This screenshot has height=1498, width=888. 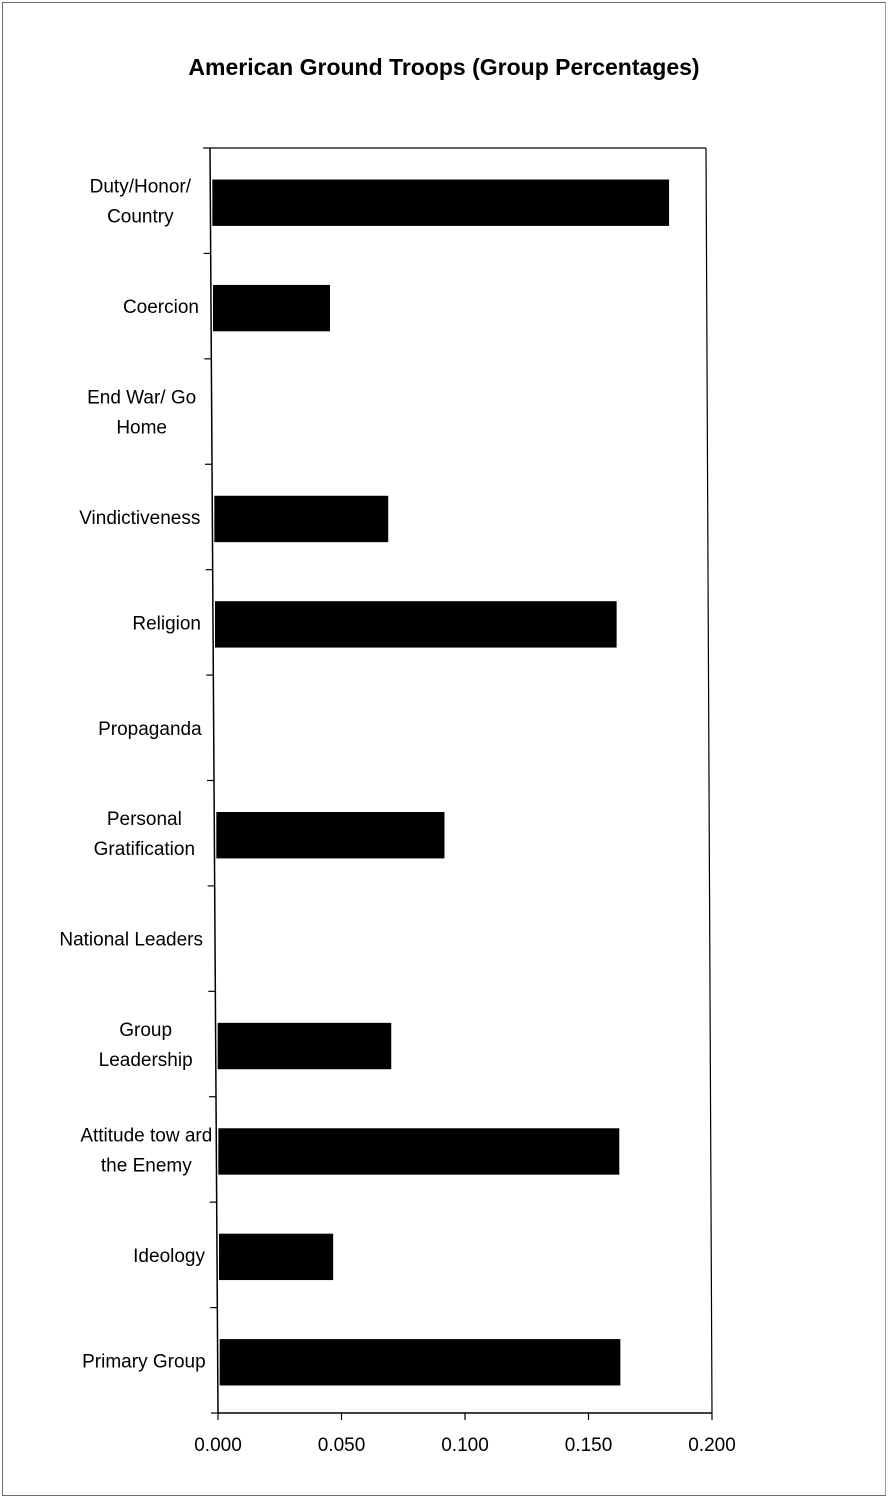 I want to click on category-label: Primary Group, so click(x=144, y=1361).